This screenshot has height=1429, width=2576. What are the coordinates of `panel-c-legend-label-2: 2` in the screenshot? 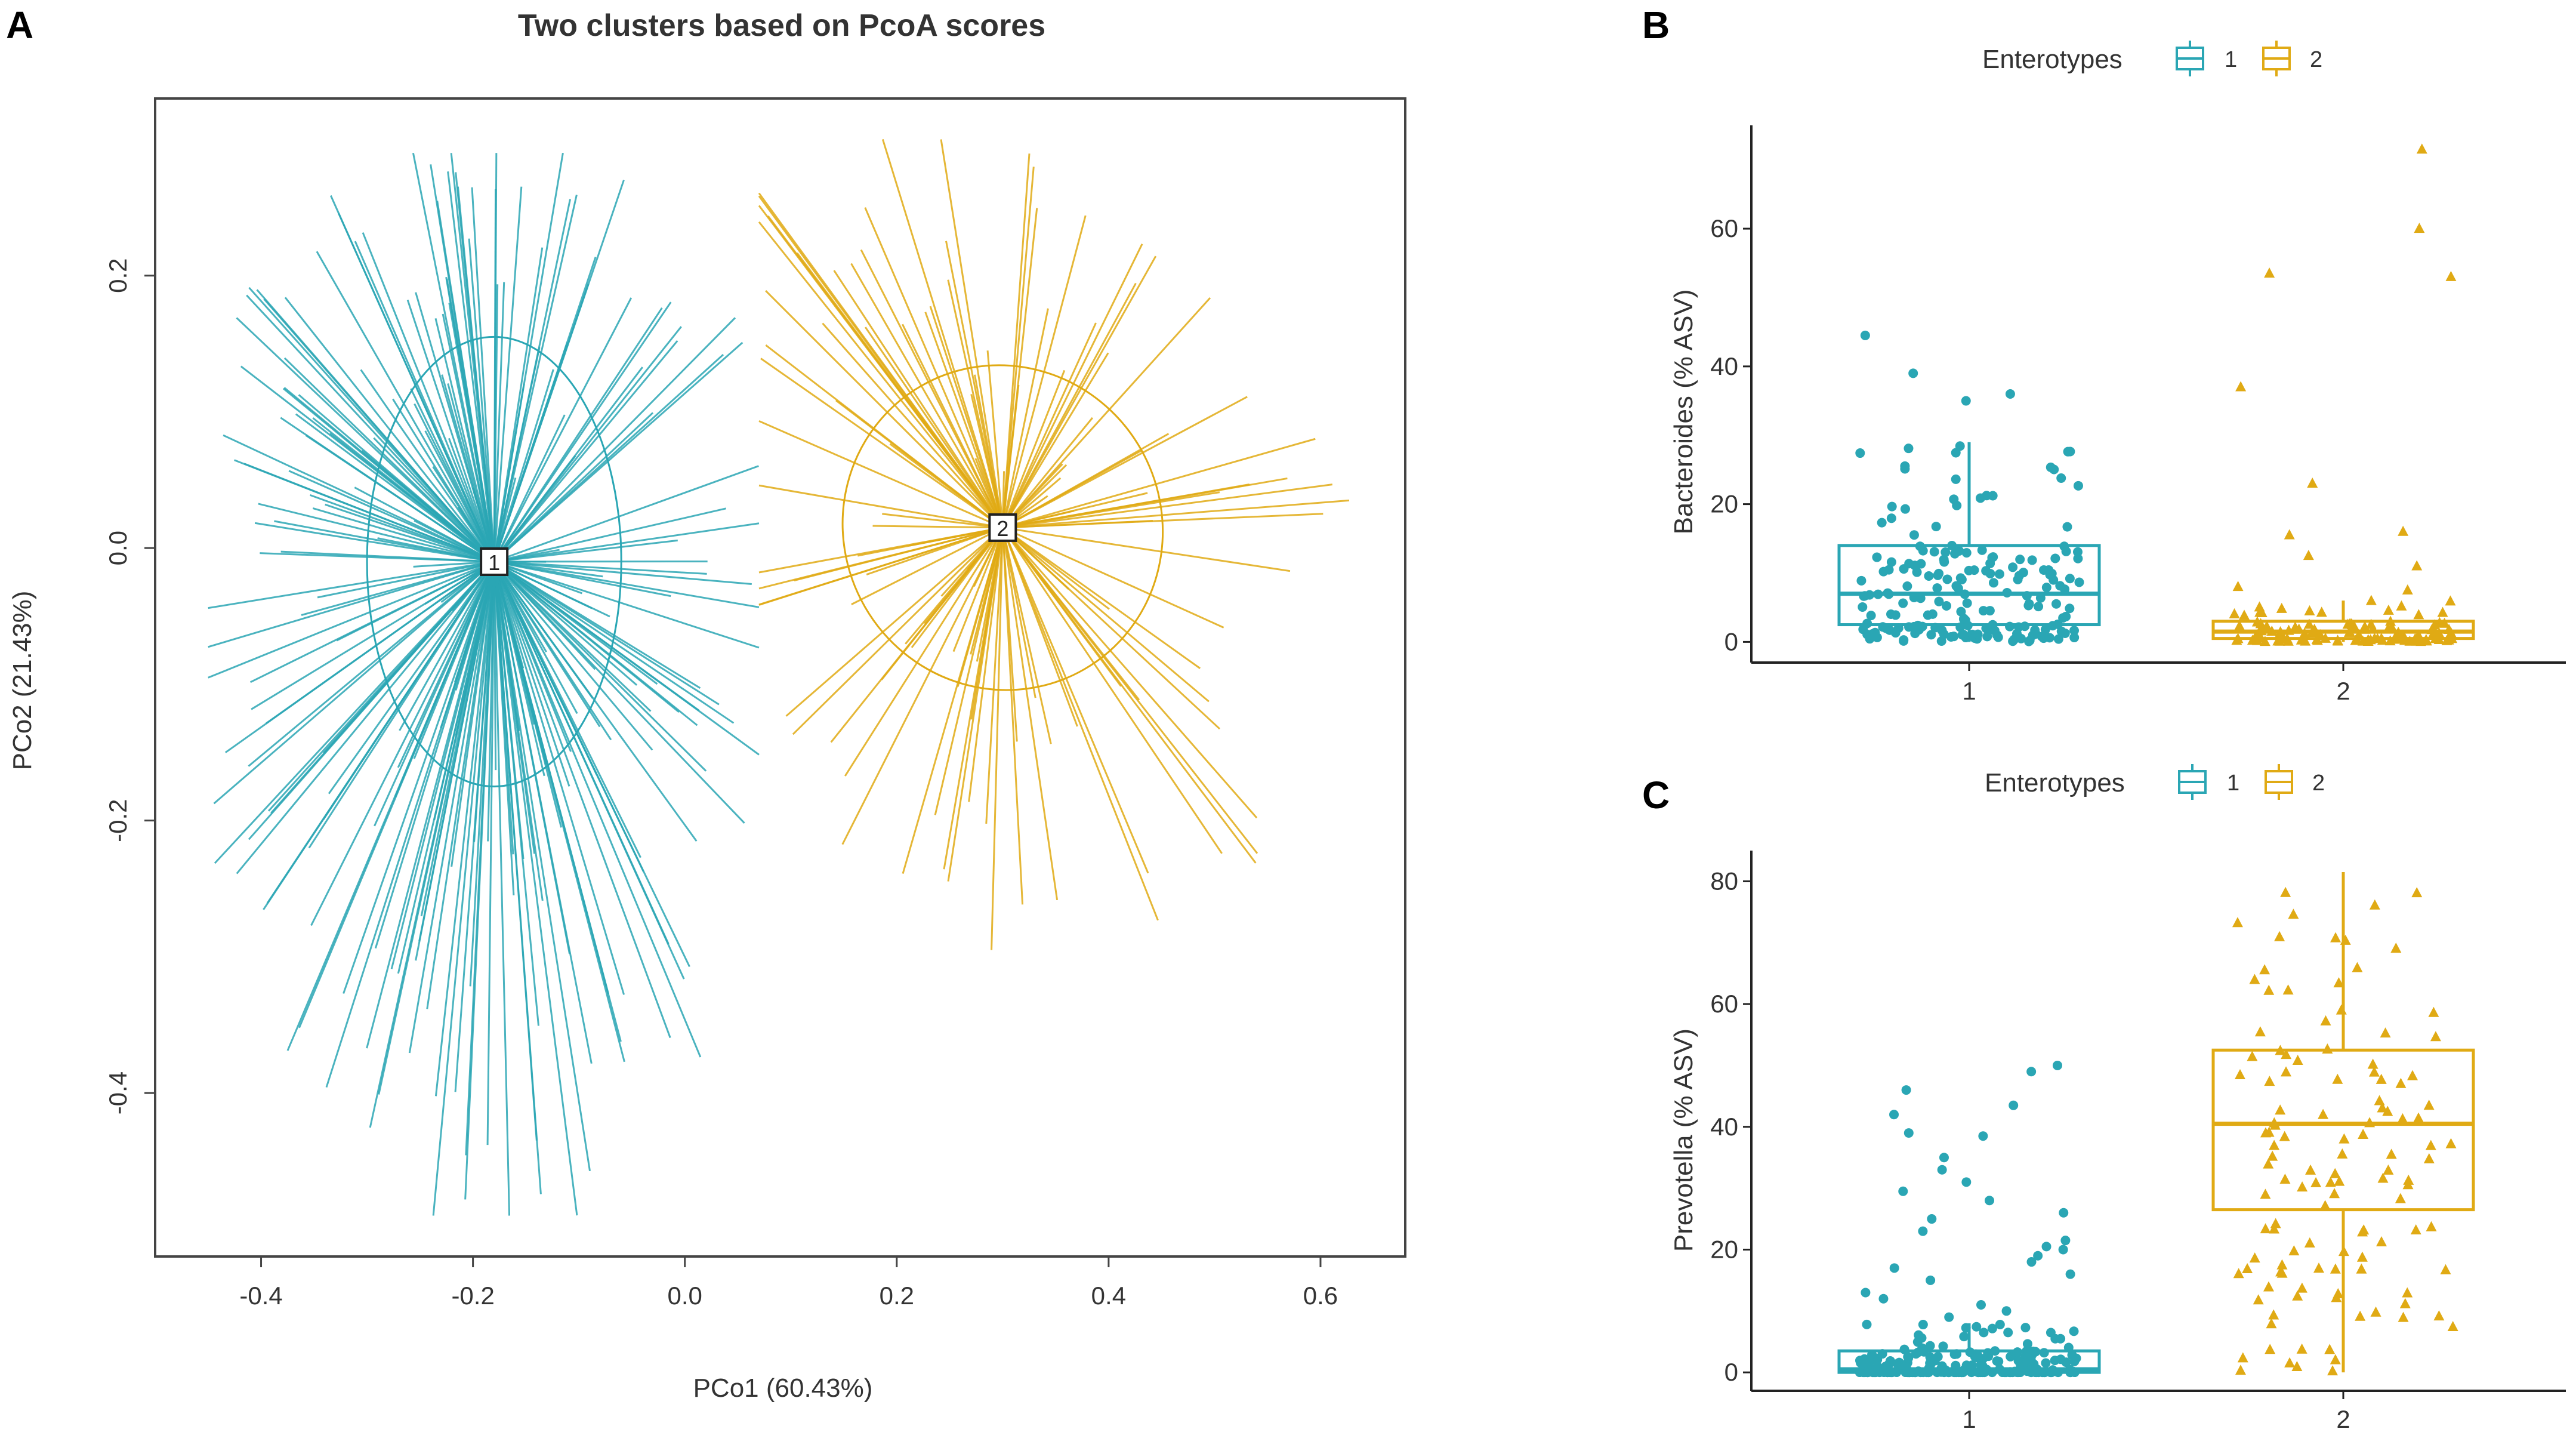 It's located at (2319, 783).